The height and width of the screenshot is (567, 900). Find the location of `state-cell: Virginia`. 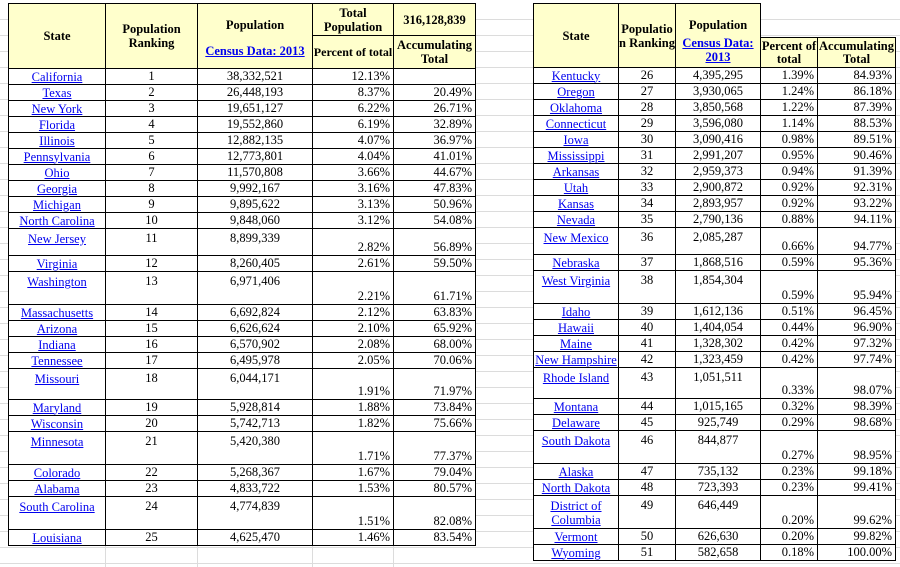

state-cell: Virginia is located at coordinates (57, 264).